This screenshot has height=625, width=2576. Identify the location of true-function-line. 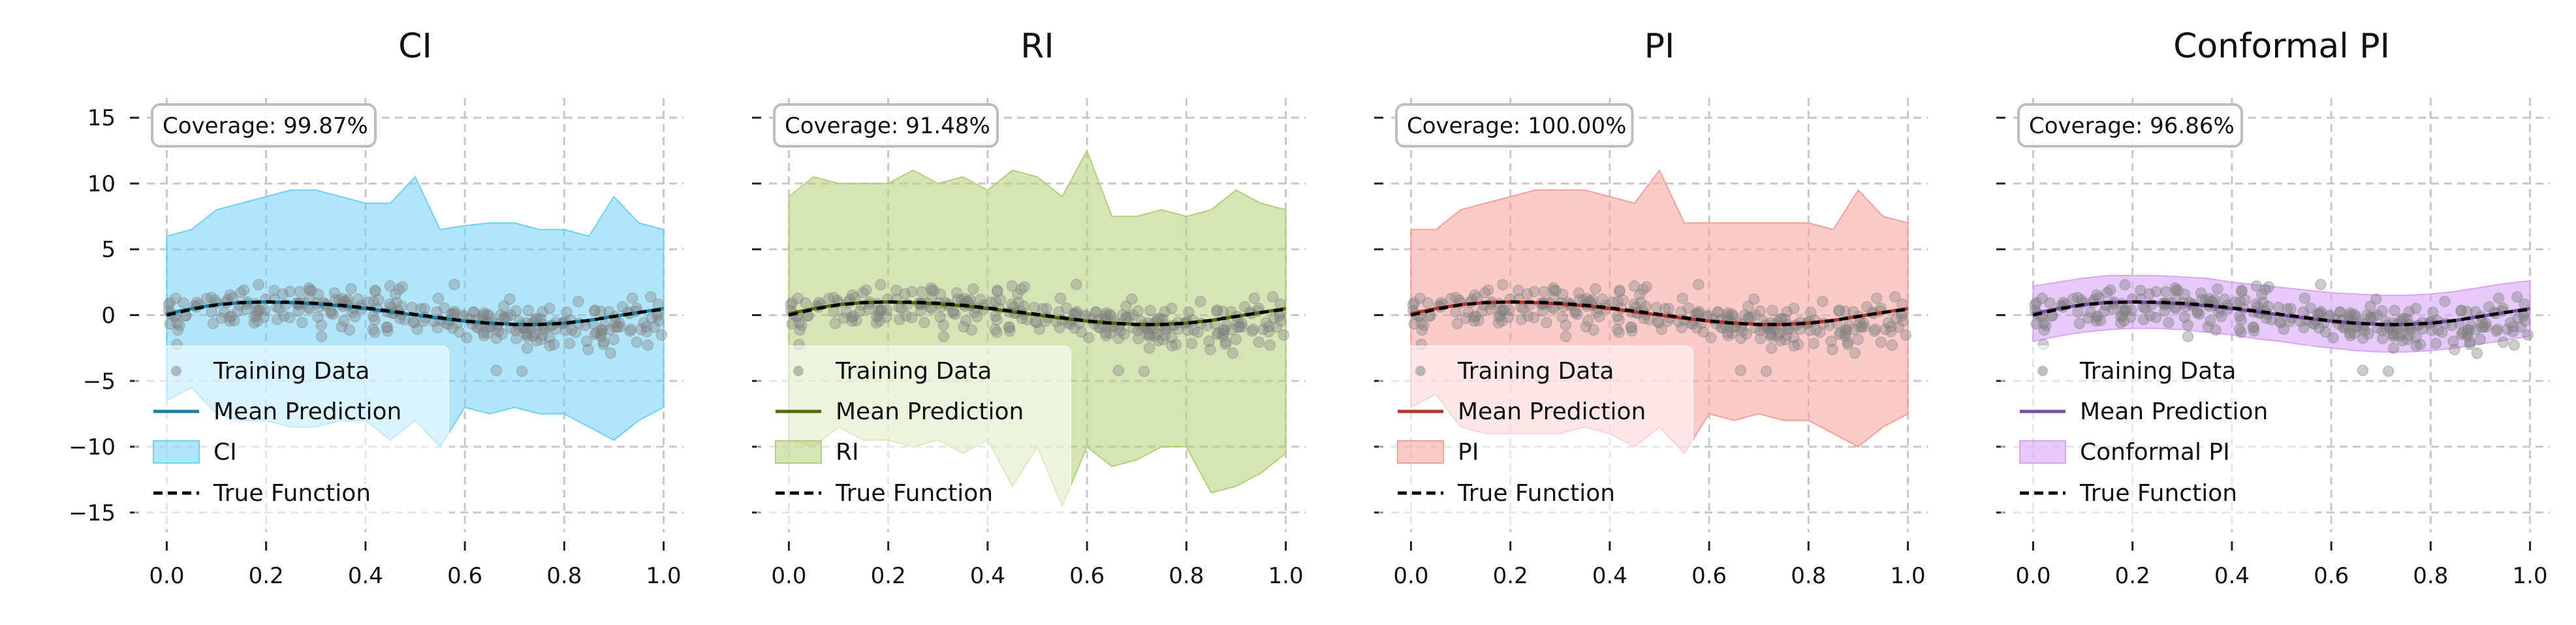
(1037, 313).